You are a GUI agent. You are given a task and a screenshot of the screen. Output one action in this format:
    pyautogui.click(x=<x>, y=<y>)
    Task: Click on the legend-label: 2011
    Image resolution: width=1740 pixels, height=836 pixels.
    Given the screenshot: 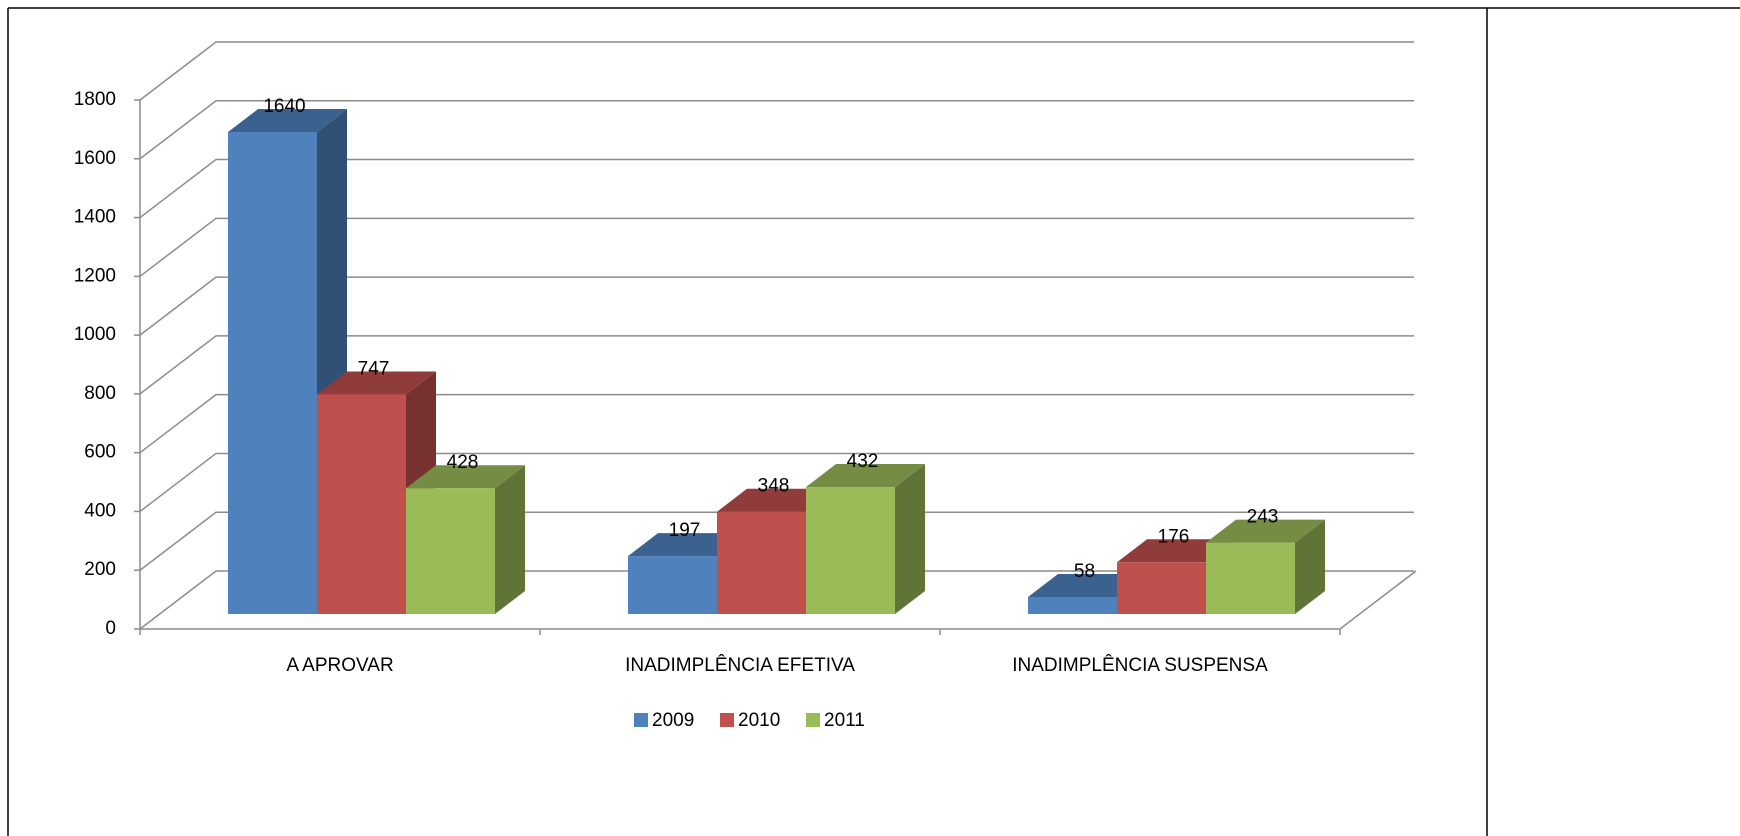 What is the action you would take?
    pyautogui.click(x=844, y=720)
    